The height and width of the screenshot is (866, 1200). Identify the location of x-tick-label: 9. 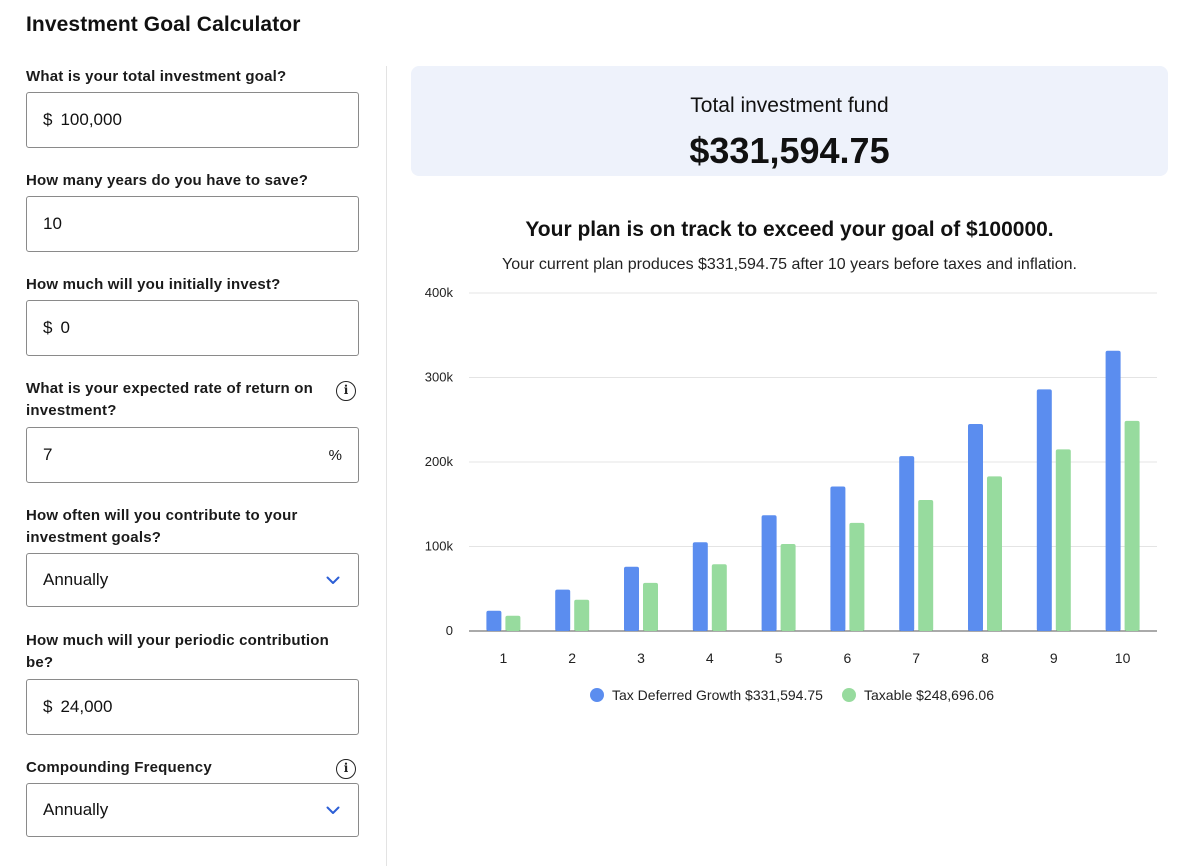
(1054, 658).